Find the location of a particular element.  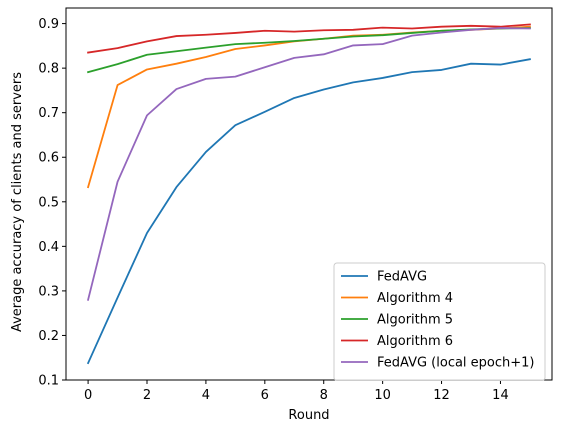

y-tick-label: 0.5 is located at coordinates (48, 202).